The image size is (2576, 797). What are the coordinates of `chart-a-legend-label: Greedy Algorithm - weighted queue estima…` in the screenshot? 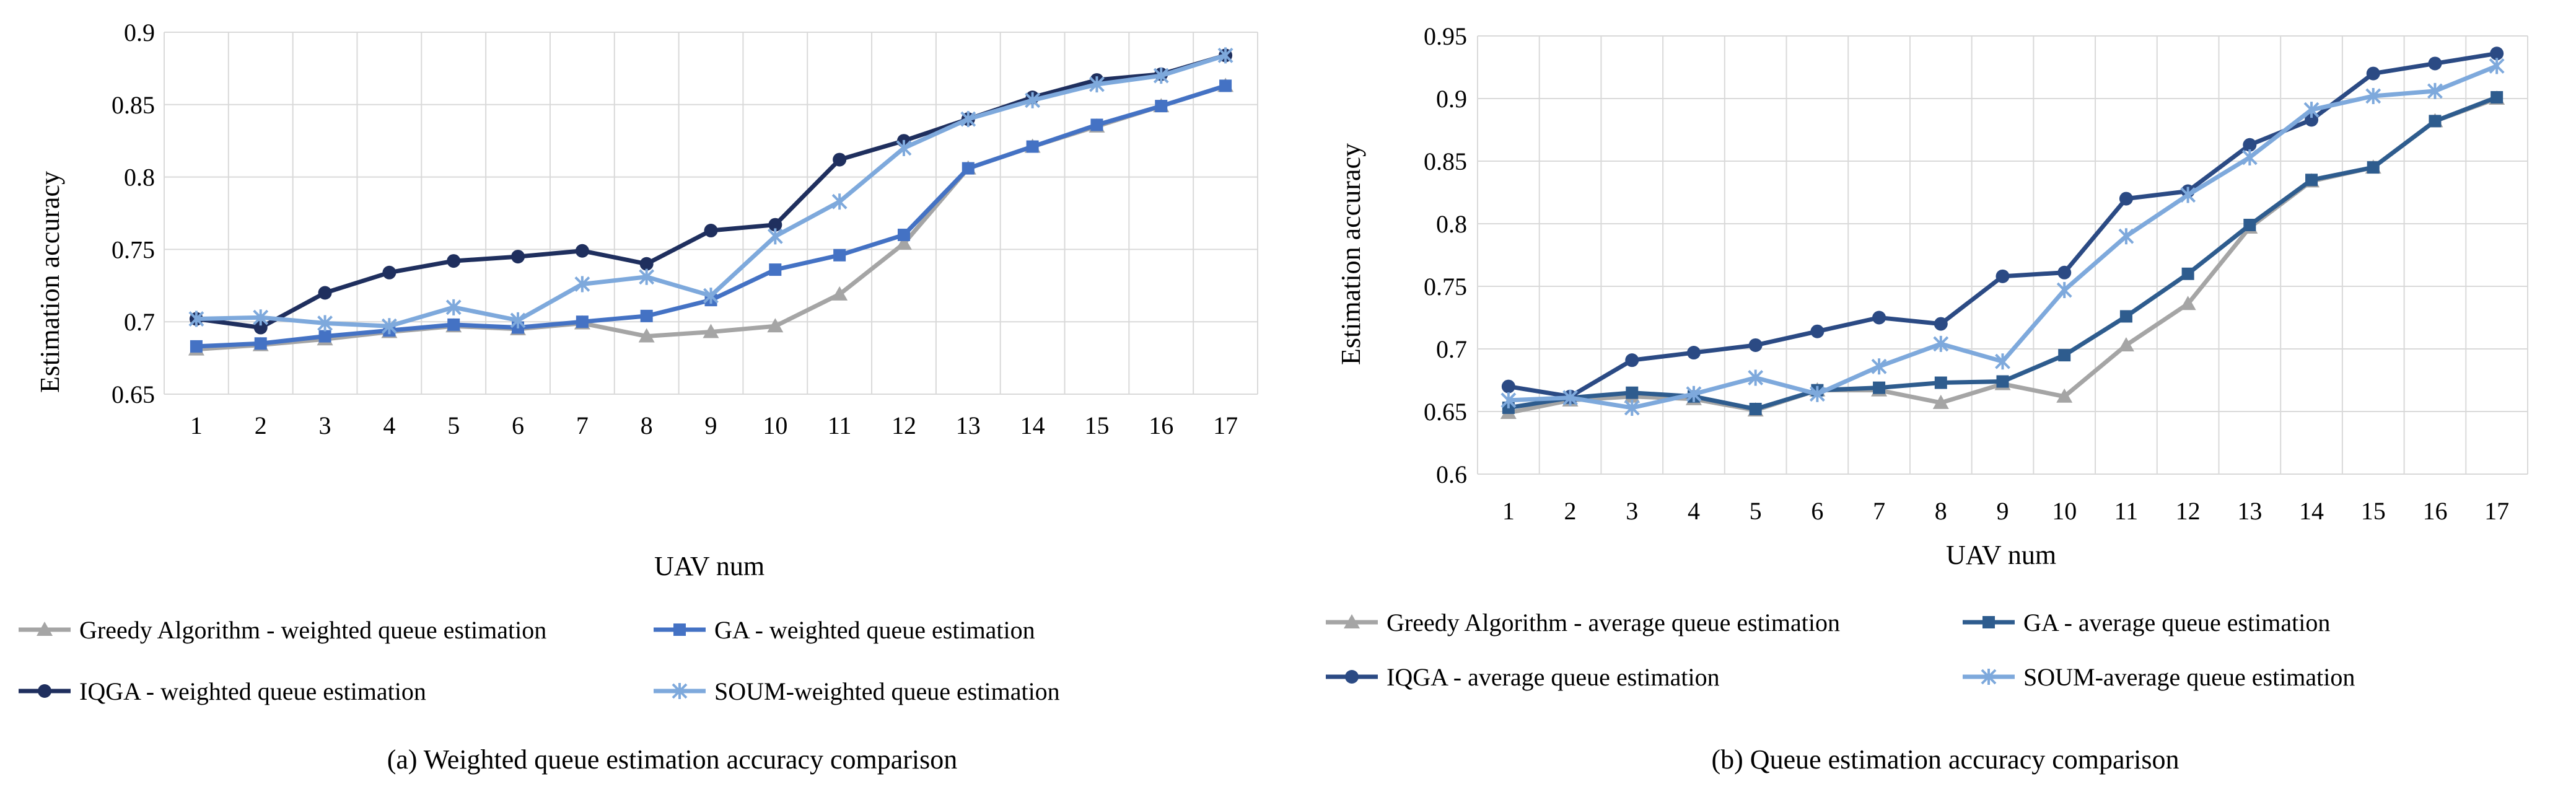 It's located at (312, 630).